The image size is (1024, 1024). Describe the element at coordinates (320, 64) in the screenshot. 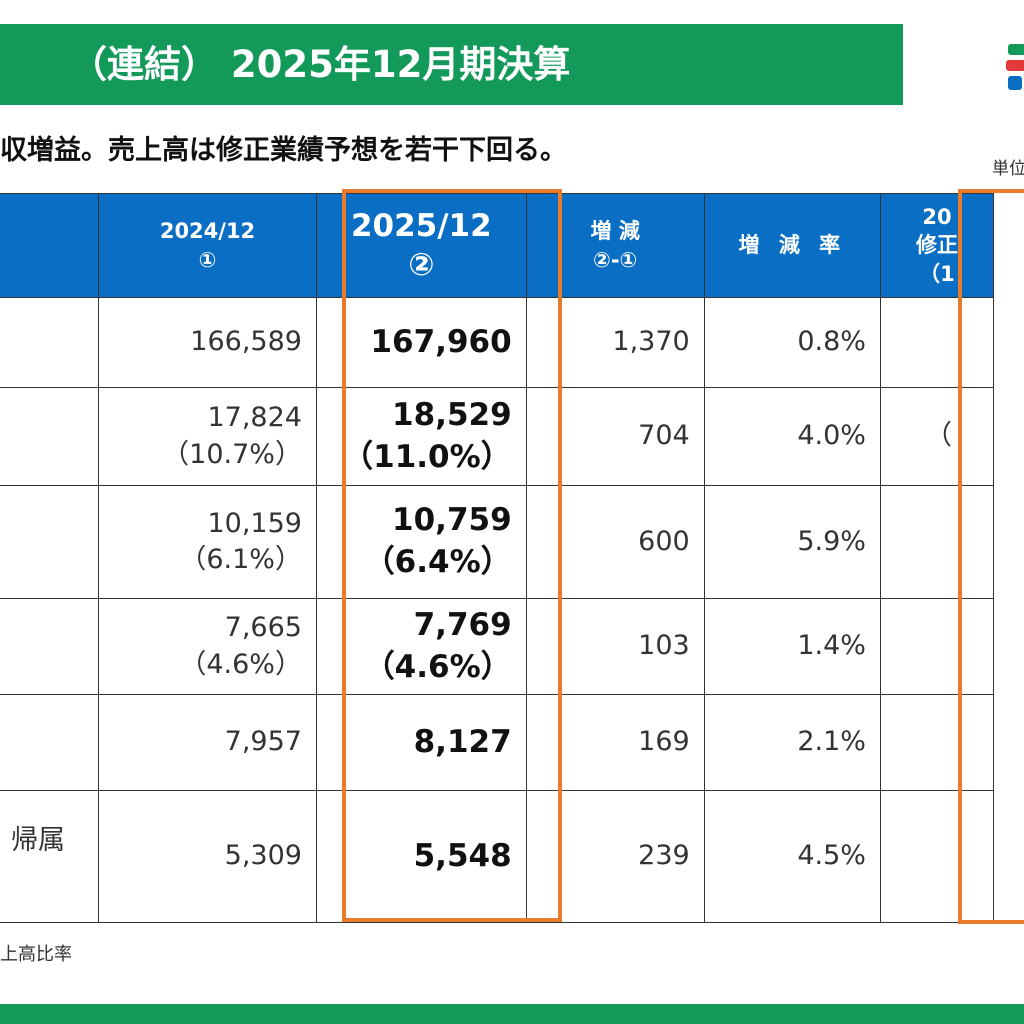

I see `page-title: （連結） 2025年12月期決算` at that location.